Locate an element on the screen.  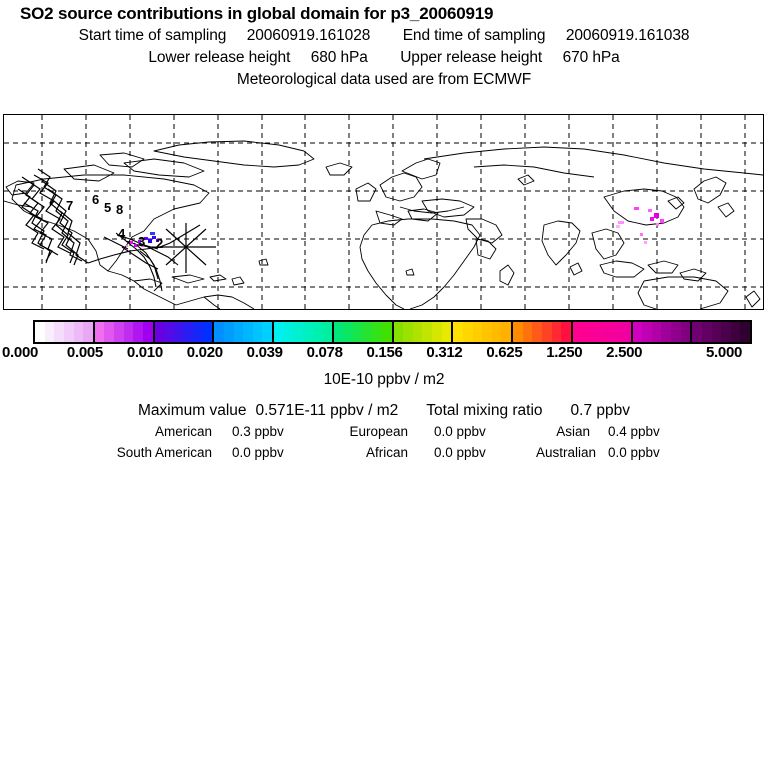
start-time-label: Start time of sampling is located at coordinates (152, 35).